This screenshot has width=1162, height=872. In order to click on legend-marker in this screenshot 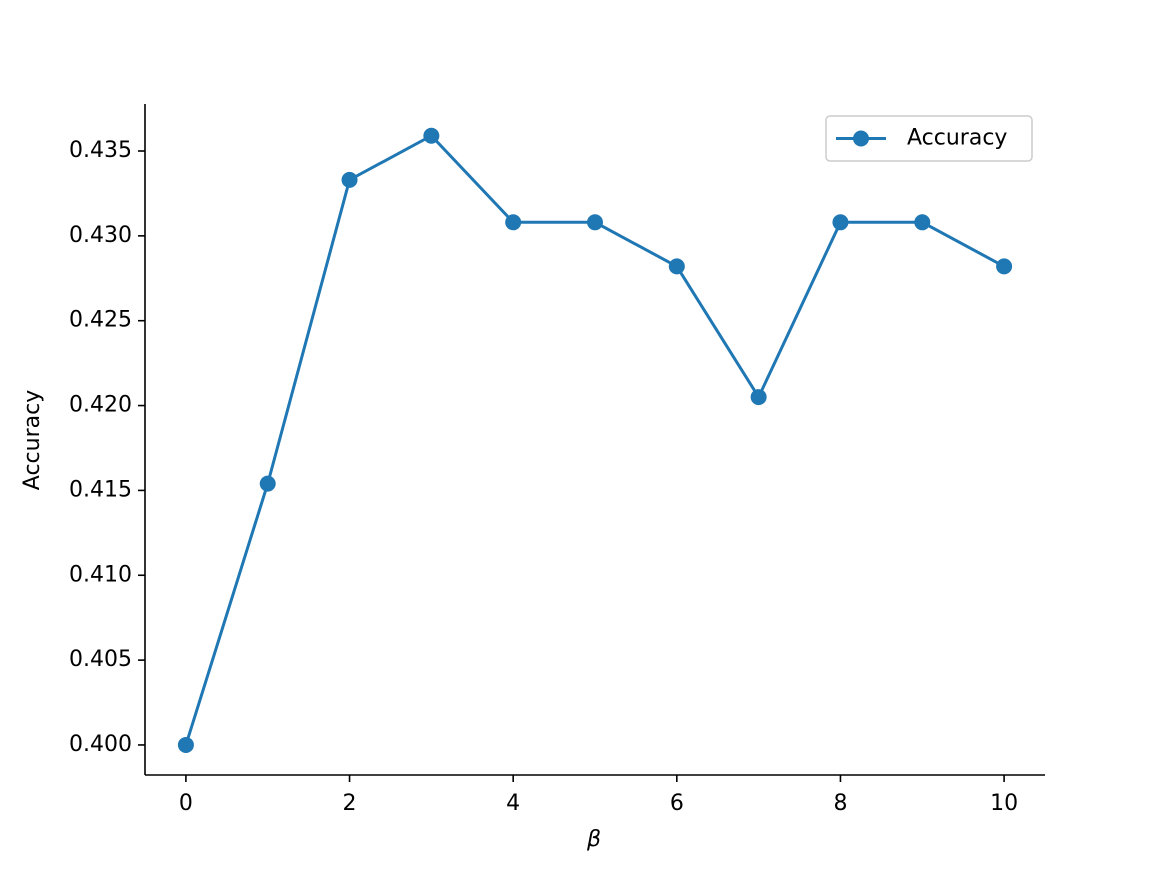, I will do `click(861, 138)`.